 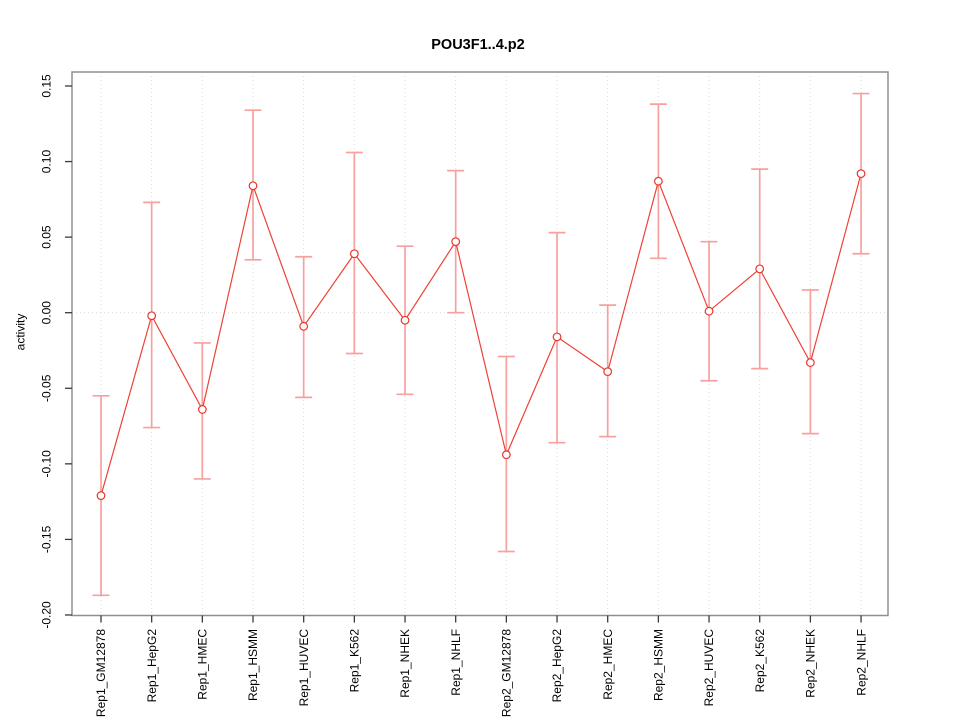 What do you see at coordinates (507, 673) in the screenshot?
I see `x-tick-label: Rep2_GM12878` at bounding box center [507, 673].